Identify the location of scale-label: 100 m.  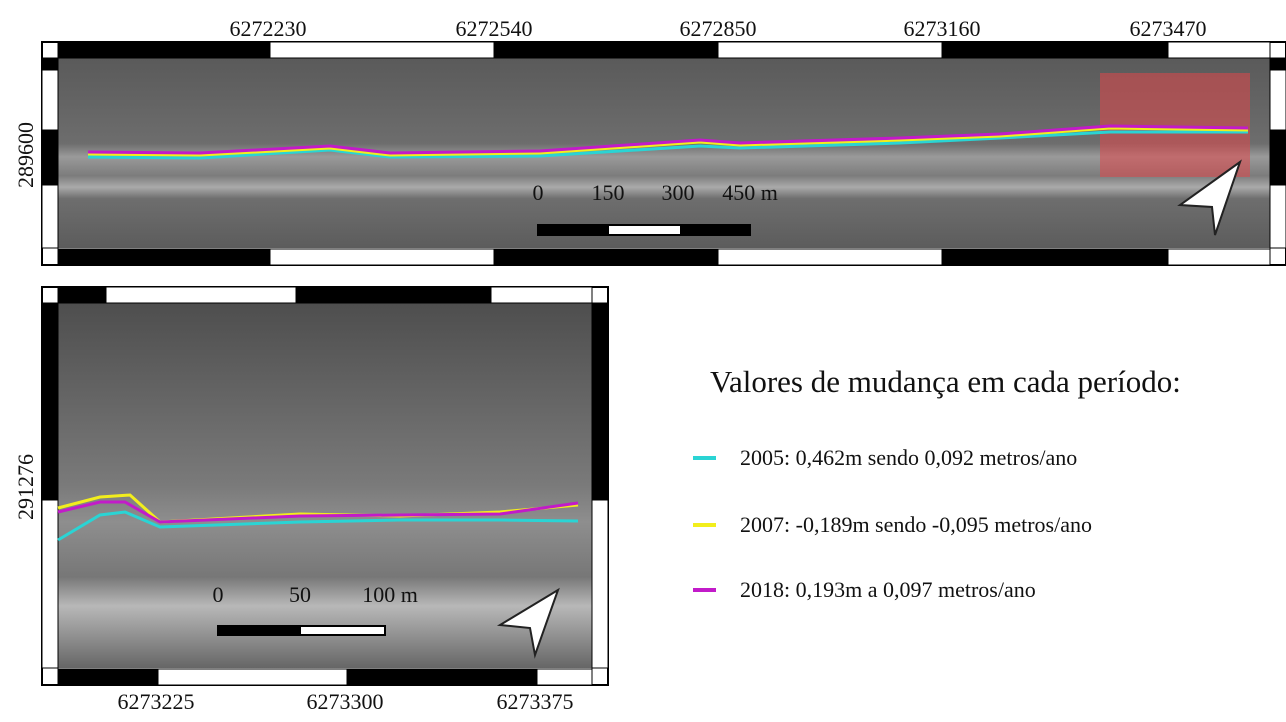
(390, 594).